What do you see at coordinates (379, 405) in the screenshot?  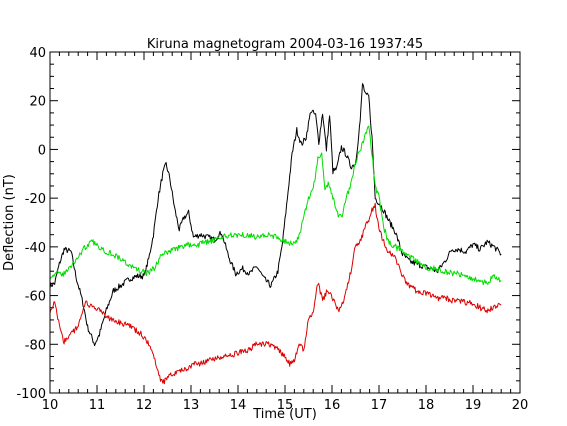 I see `x-tick-label: 17` at bounding box center [379, 405].